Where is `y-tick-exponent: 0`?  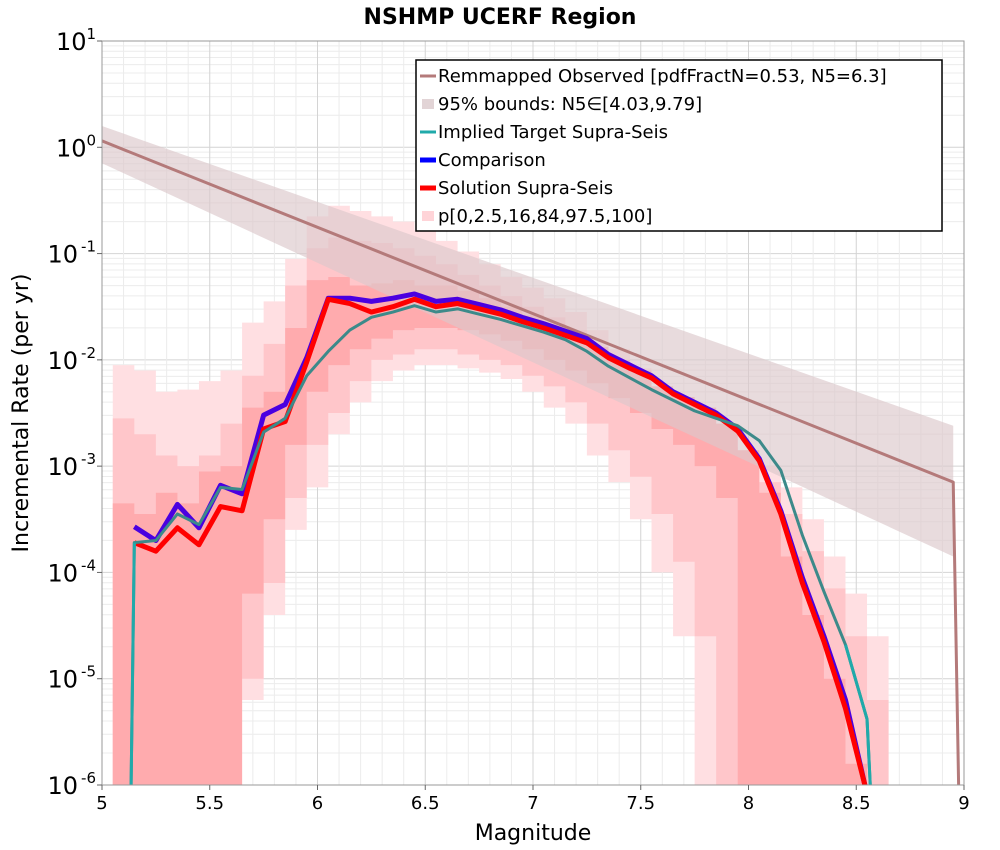
y-tick-exponent: 0 is located at coordinates (91, 140).